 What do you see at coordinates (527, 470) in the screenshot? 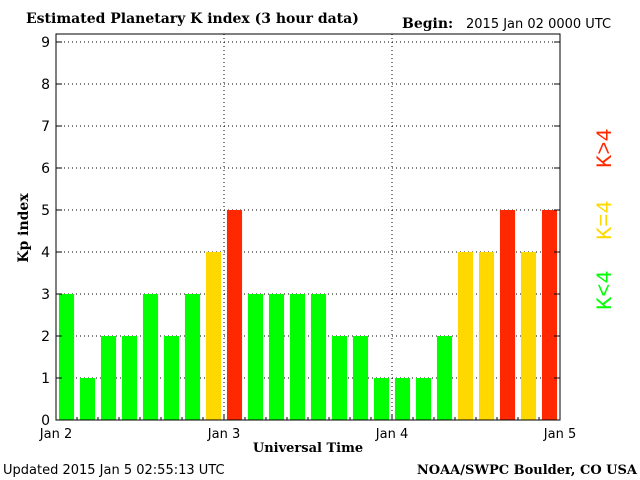
I see `credit-text: NOAA/SWPC Boulder, CO USA` at bounding box center [527, 470].